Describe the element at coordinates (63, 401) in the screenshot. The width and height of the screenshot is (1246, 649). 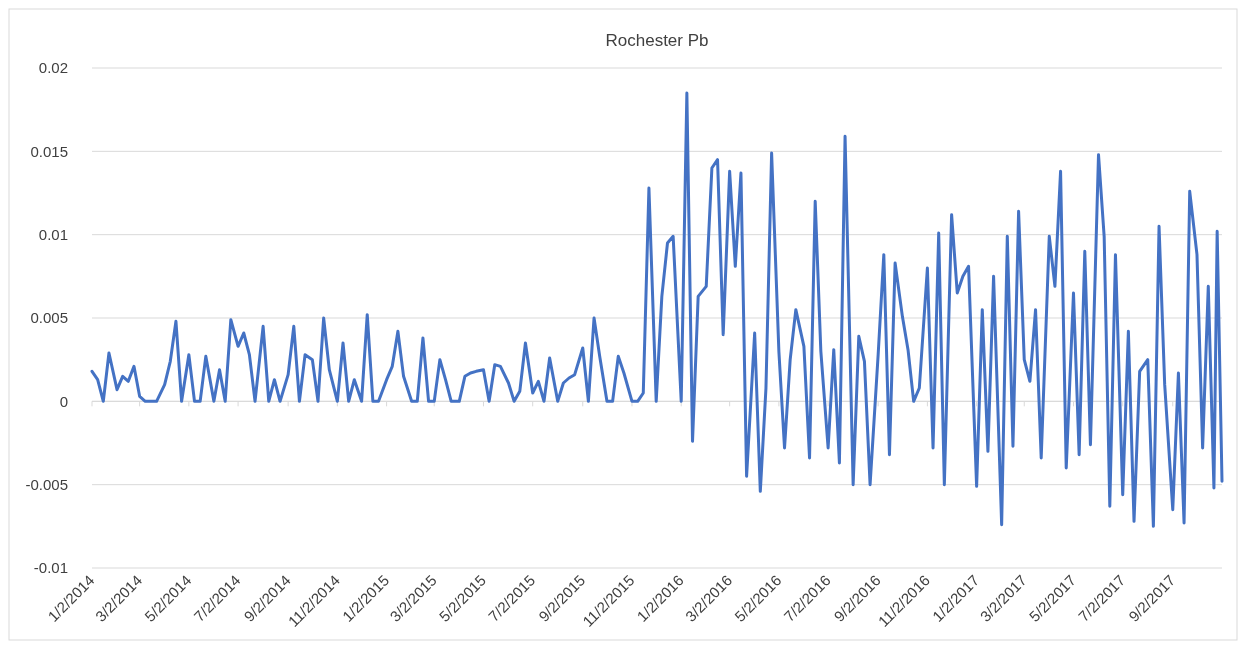
I see `y-tick-label: 0` at that location.